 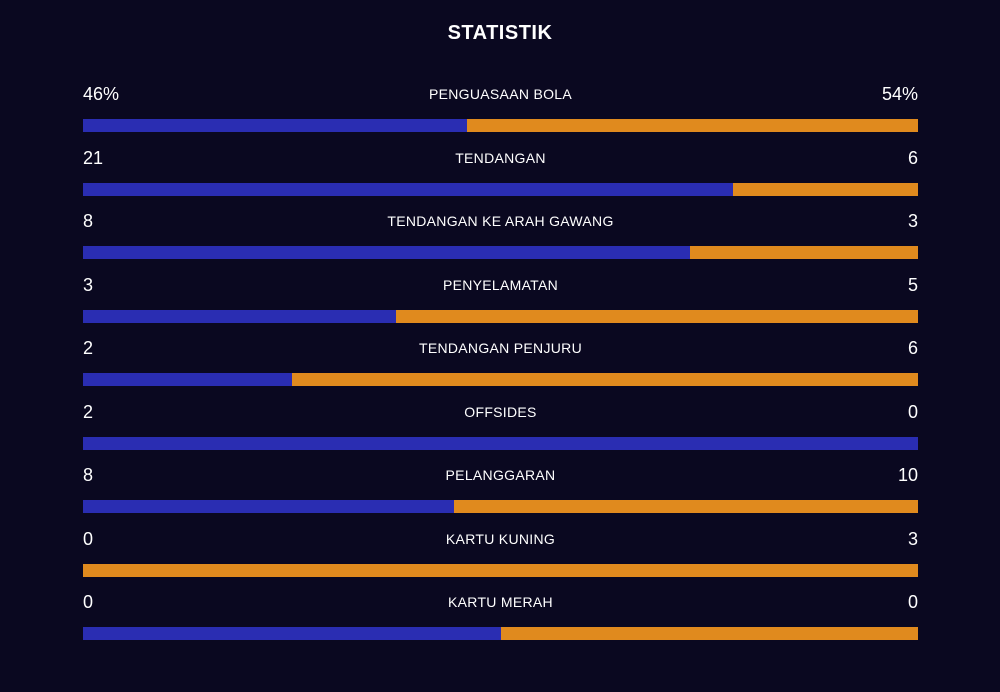 What do you see at coordinates (500, 621) in the screenshot?
I see `stat-row-kartu-merah: 0 KARTU MERAH 0` at bounding box center [500, 621].